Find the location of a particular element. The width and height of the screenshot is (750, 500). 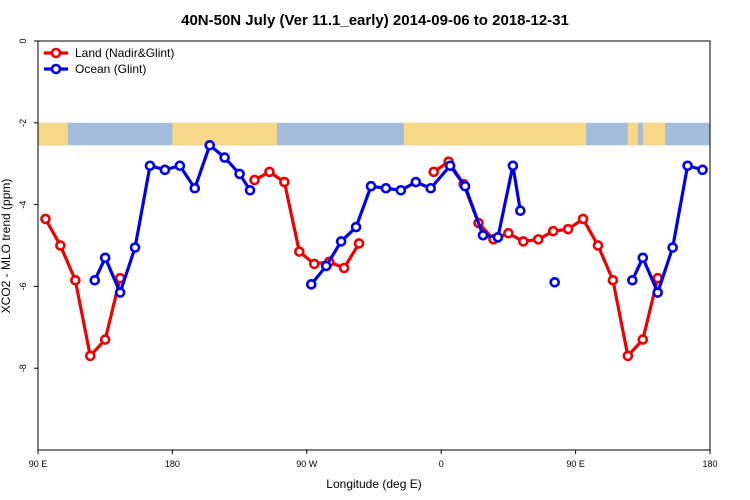

world-map-strip is located at coordinates (374, 134).